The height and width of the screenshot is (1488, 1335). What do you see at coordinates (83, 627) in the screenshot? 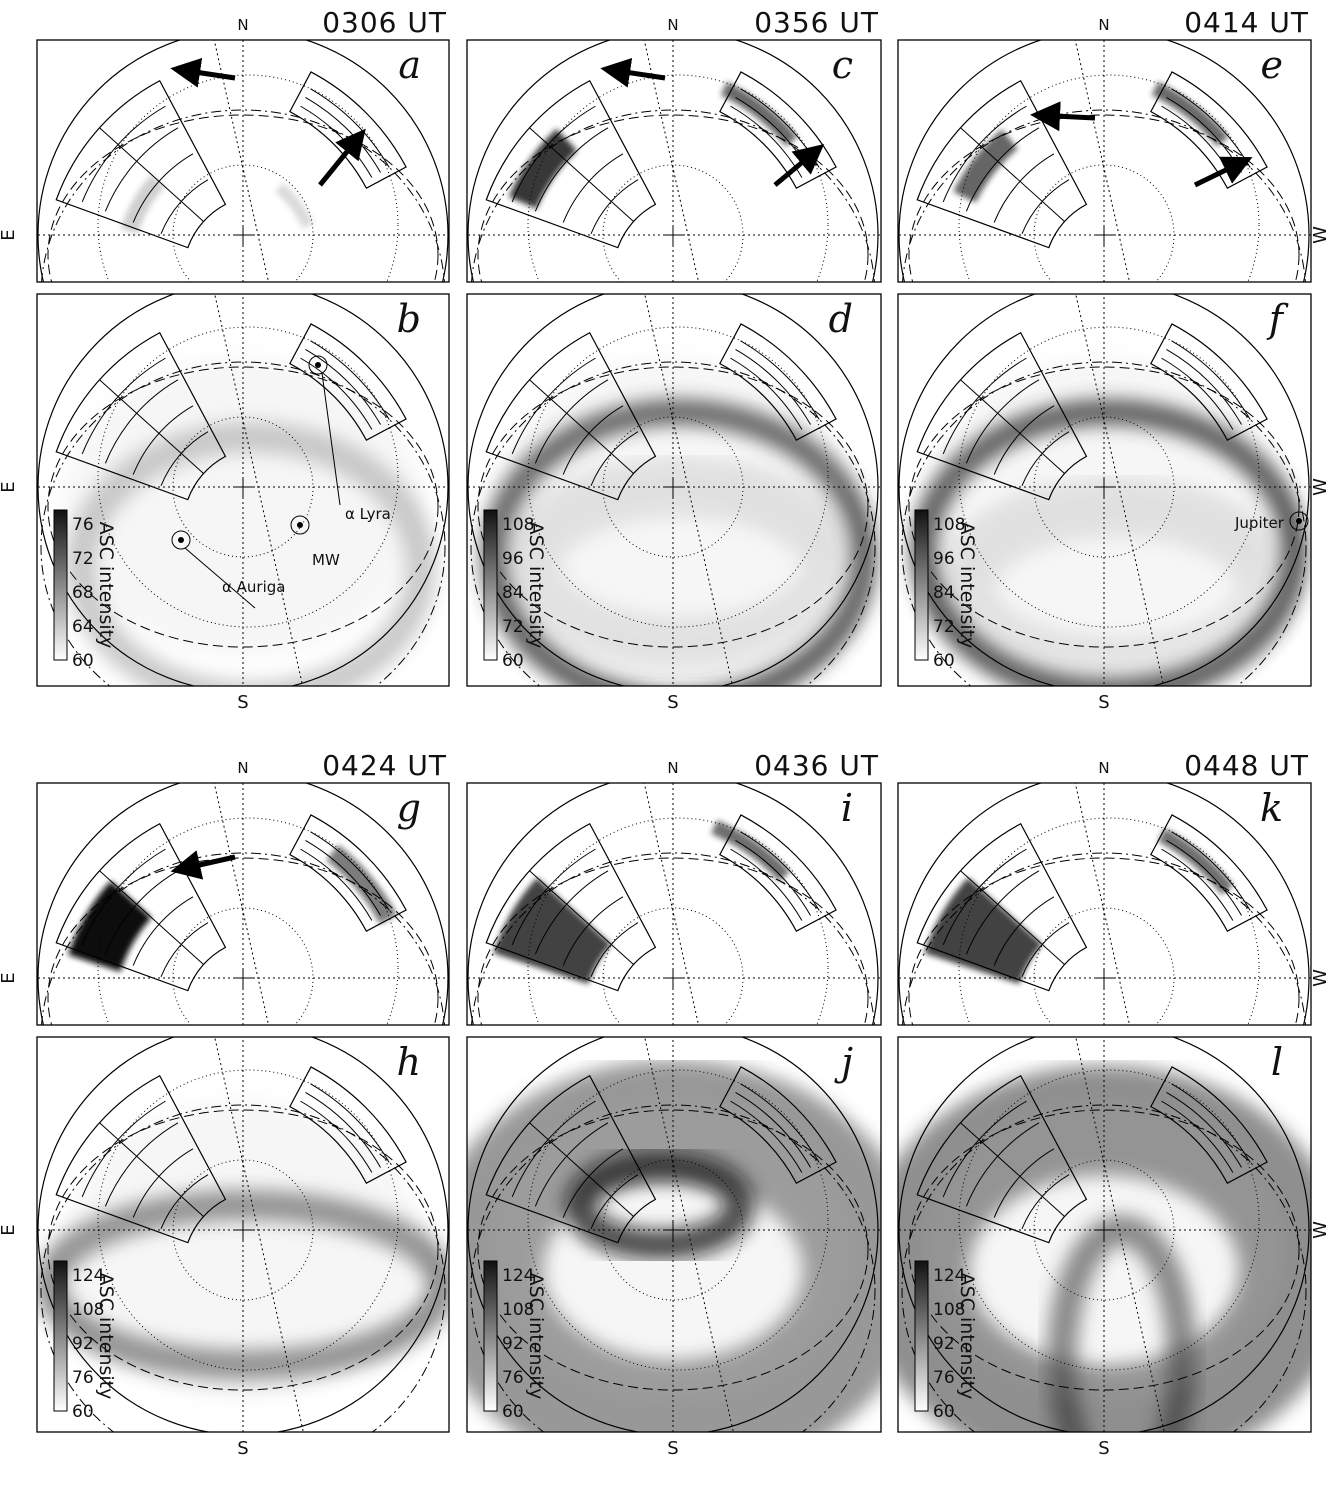
I see `colorbar-tick: 64` at bounding box center [83, 627].